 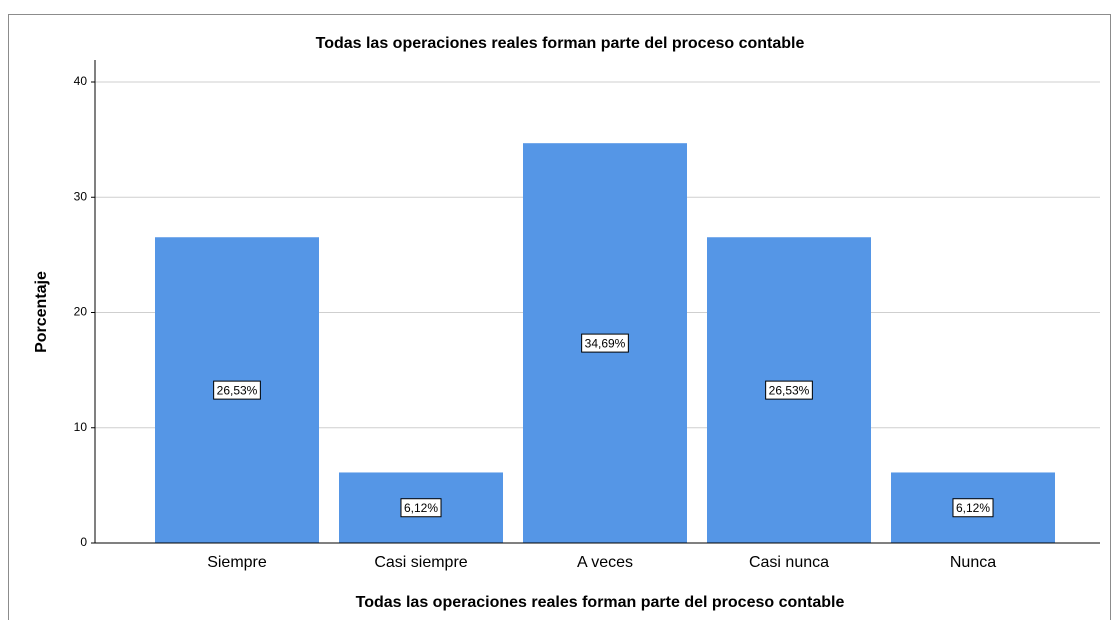 What do you see at coordinates (605, 562) in the screenshot?
I see `x-tick-label: A veces` at bounding box center [605, 562].